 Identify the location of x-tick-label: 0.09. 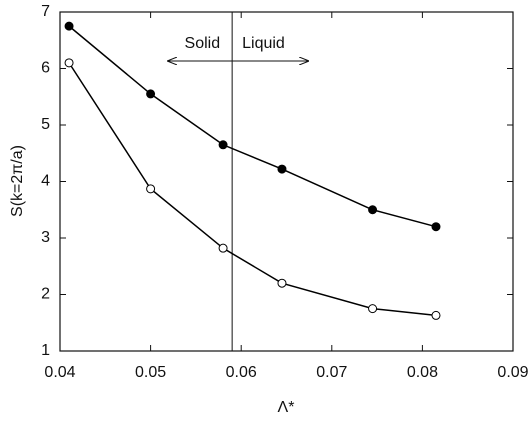
(512, 372).